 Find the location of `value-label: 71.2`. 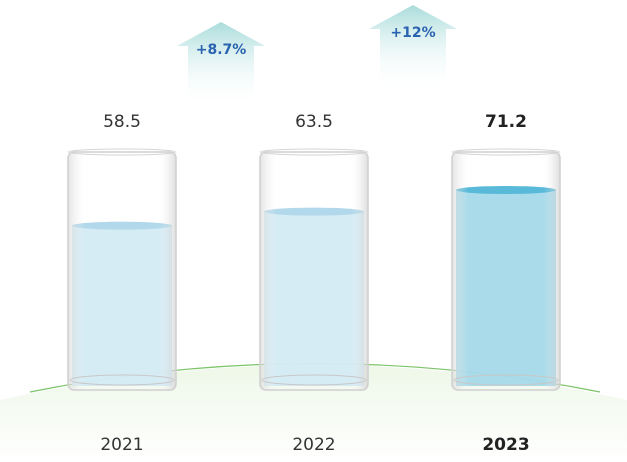

value-label: 71.2 is located at coordinates (506, 122).